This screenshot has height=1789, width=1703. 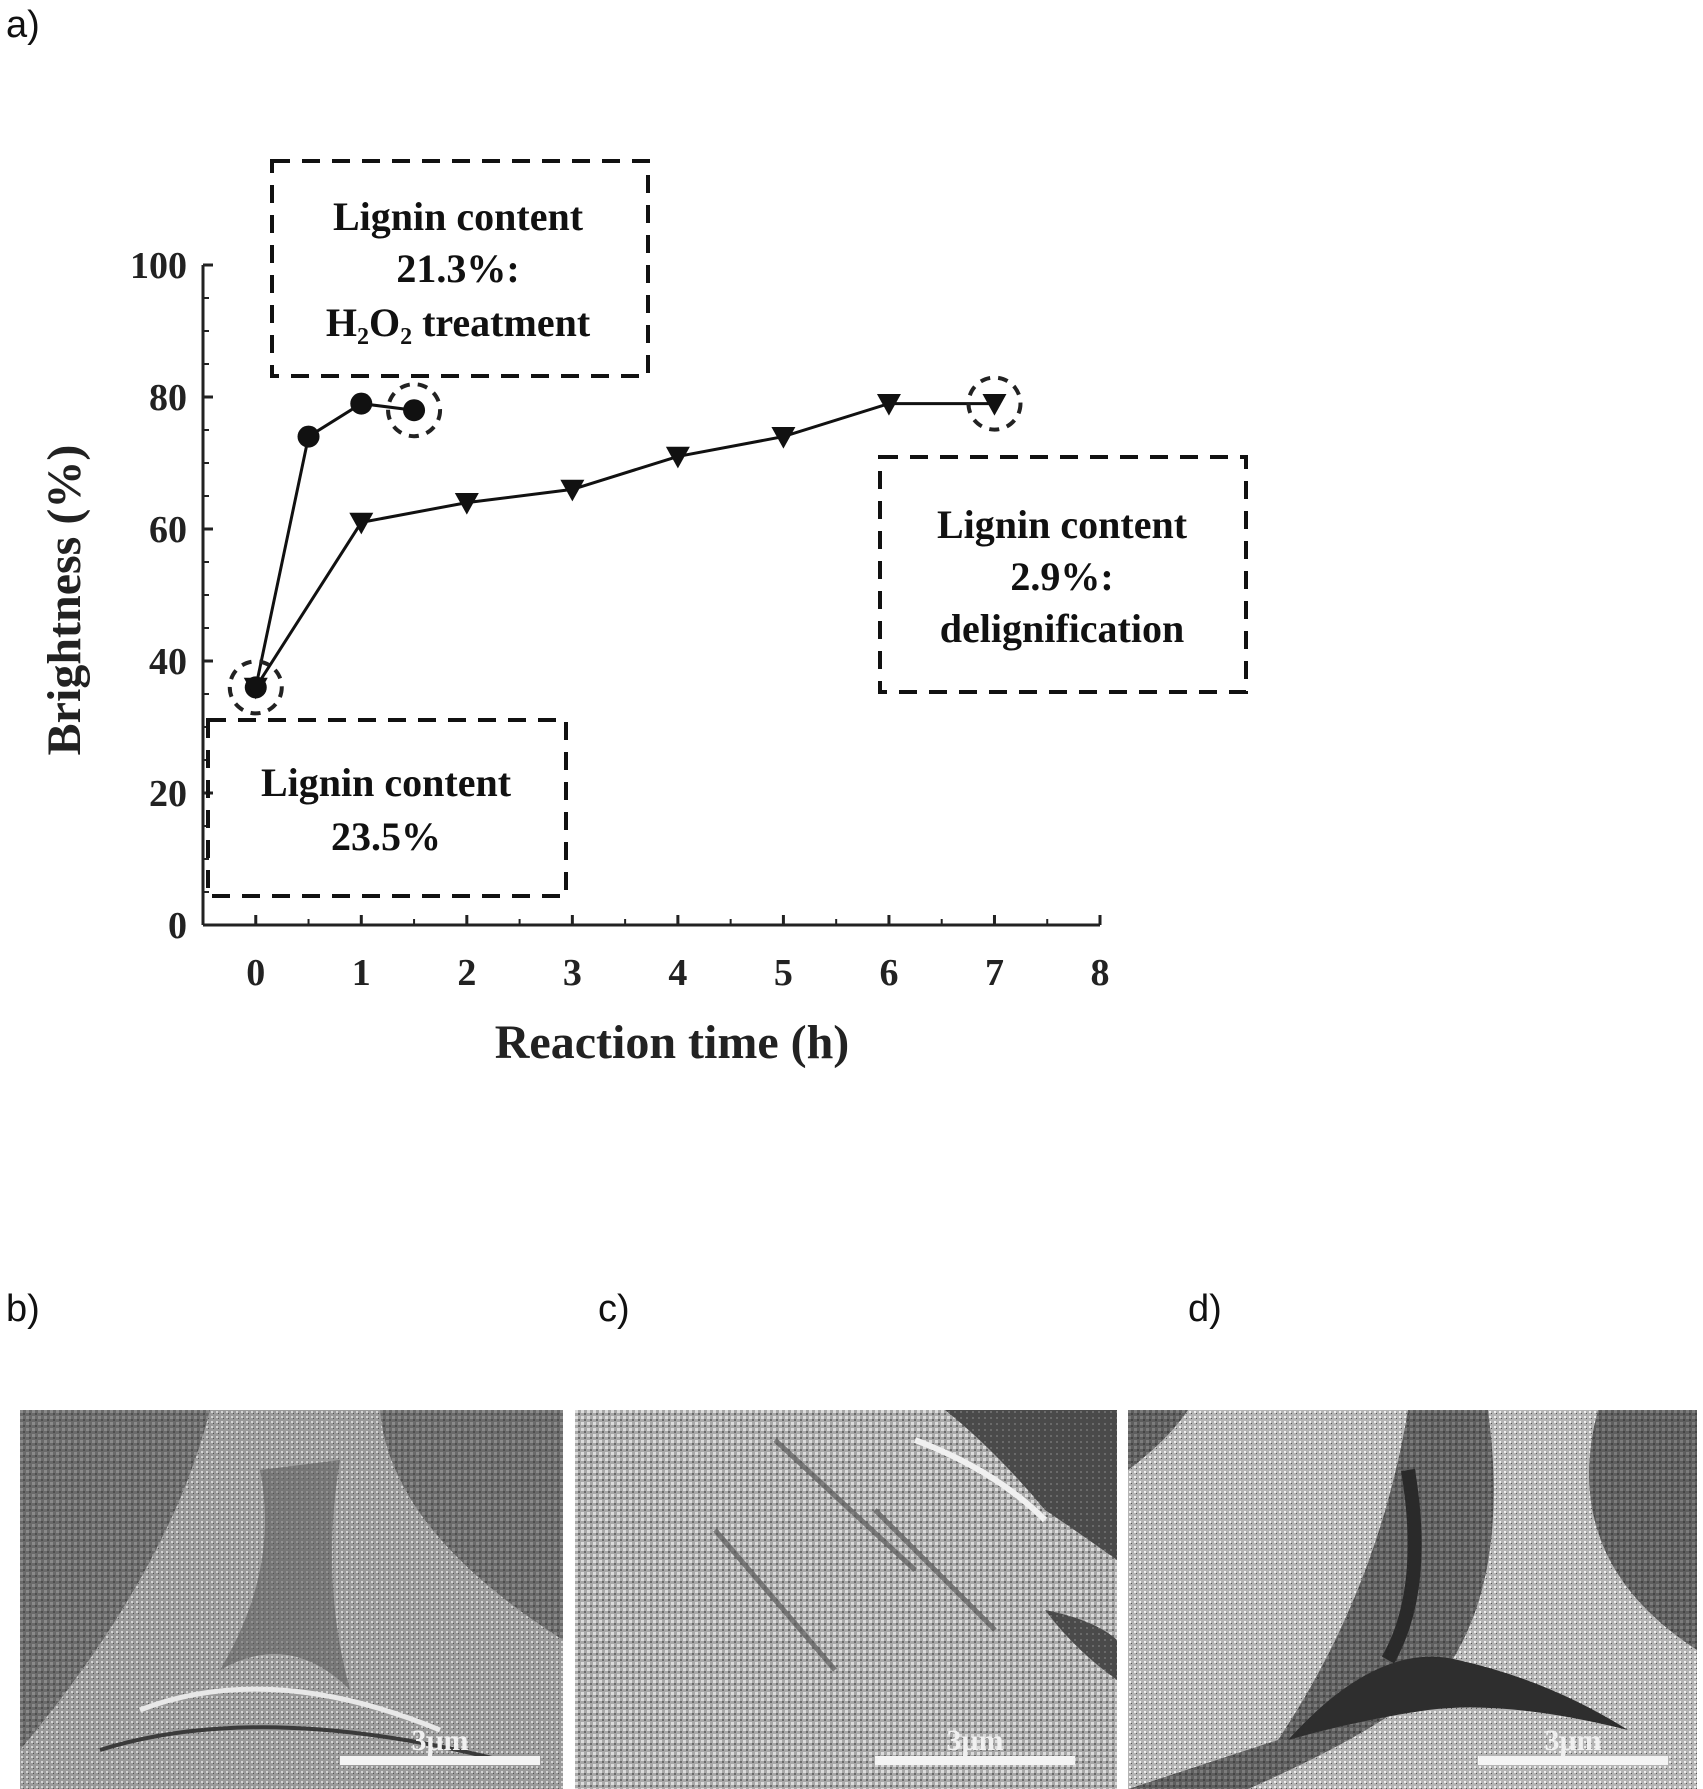 What do you see at coordinates (168, 398) in the screenshot?
I see `y-tick-label-80: 80` at bounding box center [168, 398].